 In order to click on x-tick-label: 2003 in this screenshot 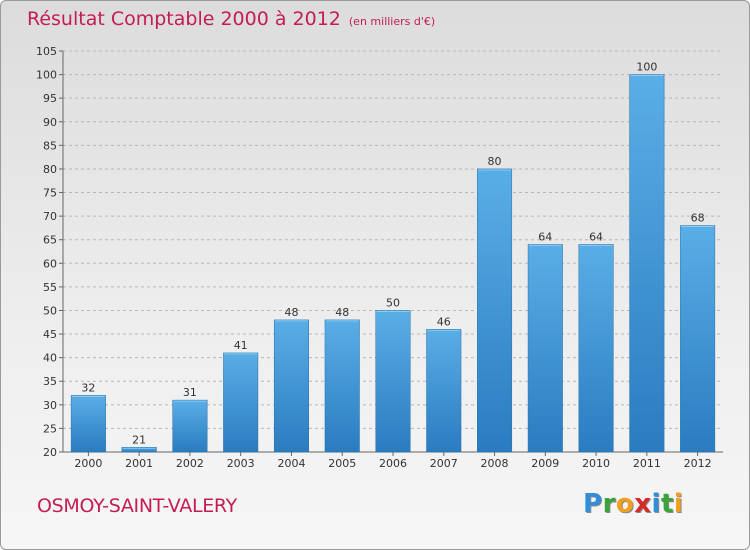, I will do `click(241, 463)`.